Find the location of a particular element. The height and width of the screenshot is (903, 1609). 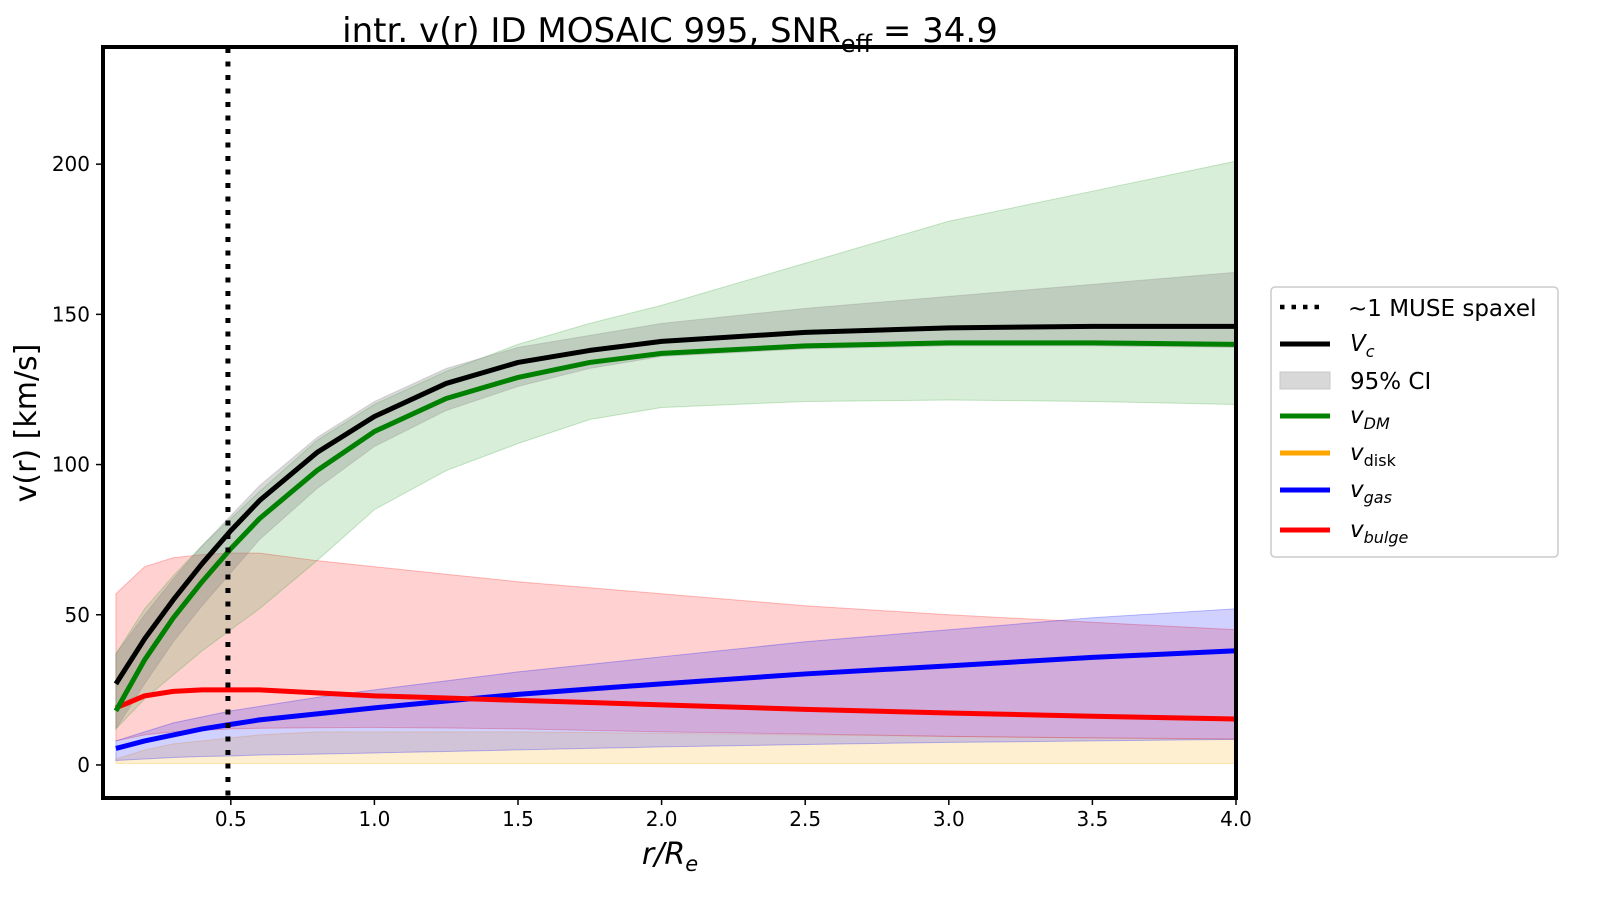

legend-label-vc: Vc is located at coordinates (1362, 346).